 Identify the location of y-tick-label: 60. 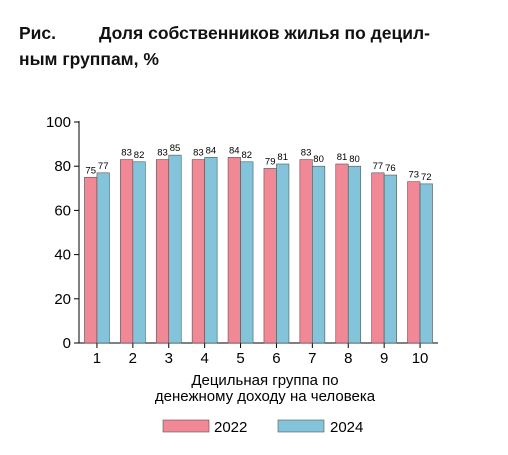
(62, 210).